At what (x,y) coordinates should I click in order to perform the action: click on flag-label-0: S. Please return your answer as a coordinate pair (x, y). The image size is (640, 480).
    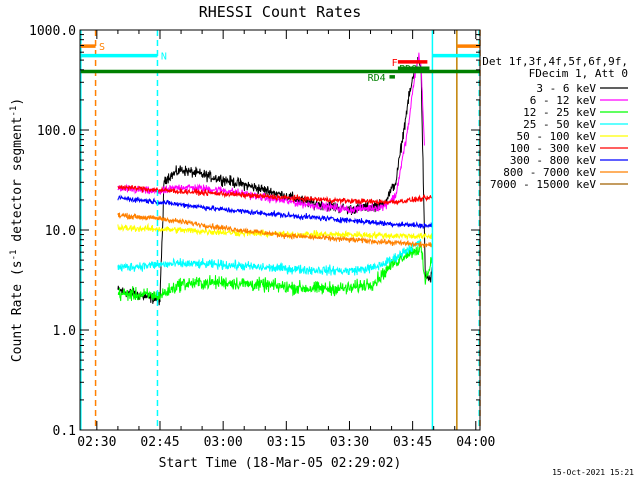
    Looking at the image, I should click on (102, 47).